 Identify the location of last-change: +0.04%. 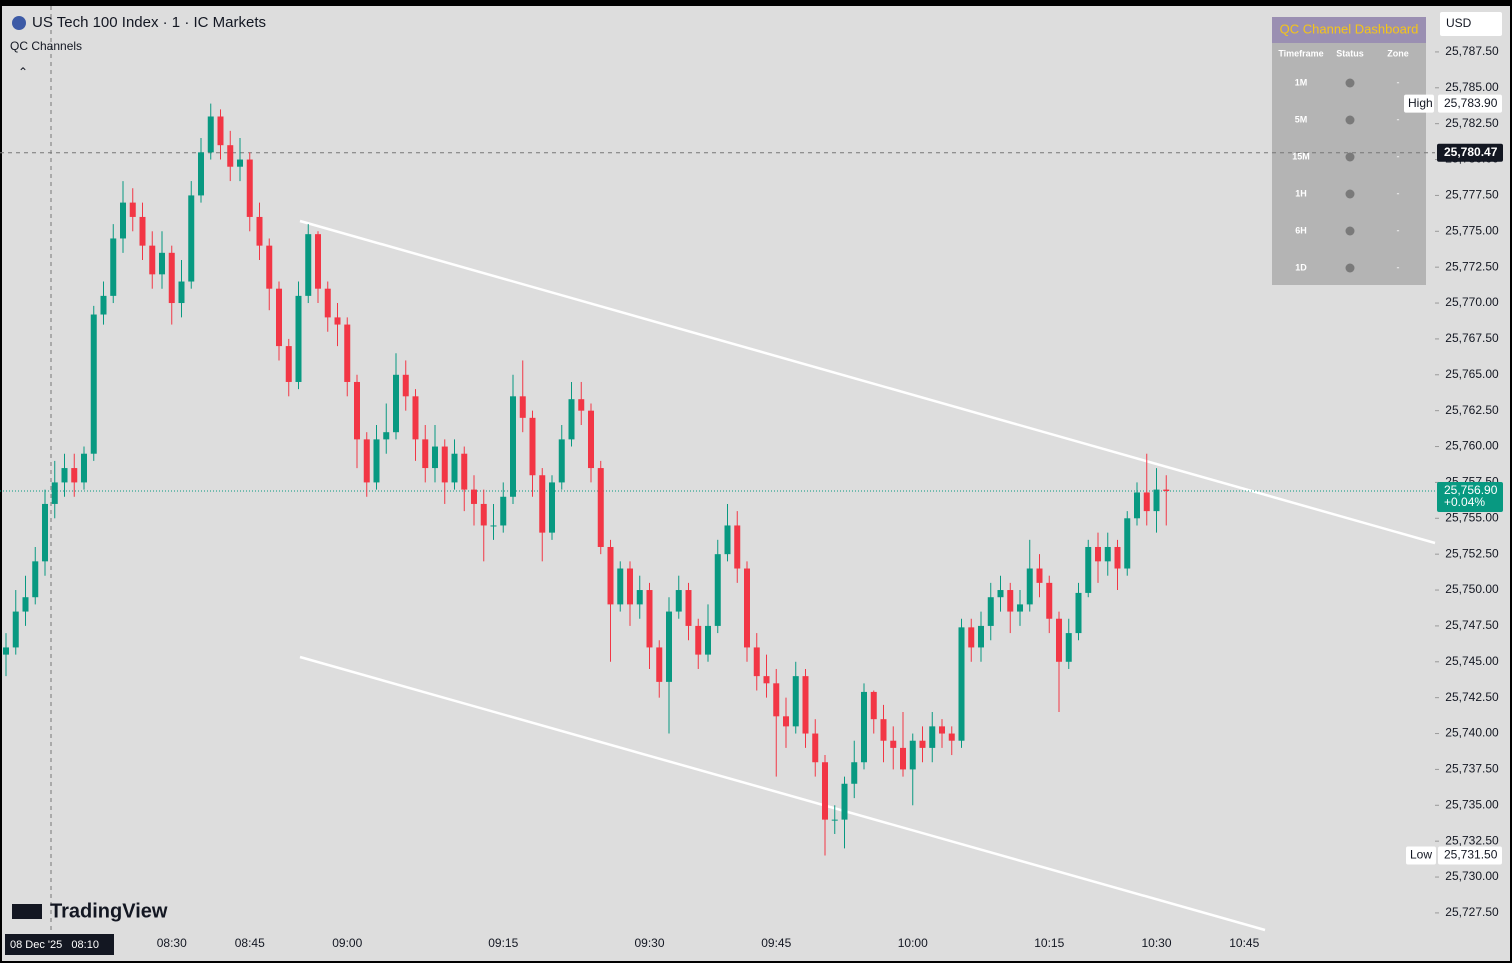
(1464, 502).